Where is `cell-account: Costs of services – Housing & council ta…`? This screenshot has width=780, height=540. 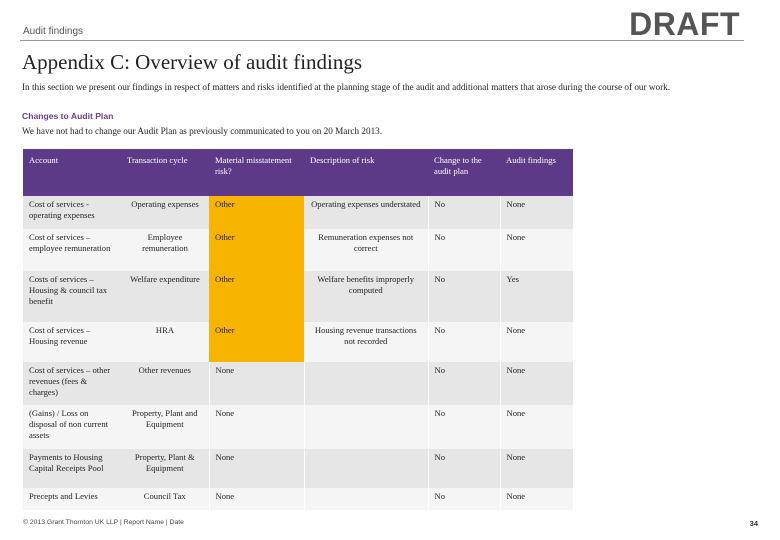
cell-account: Costs of services – Housing & council ta… is located at coordinates (72, 296).